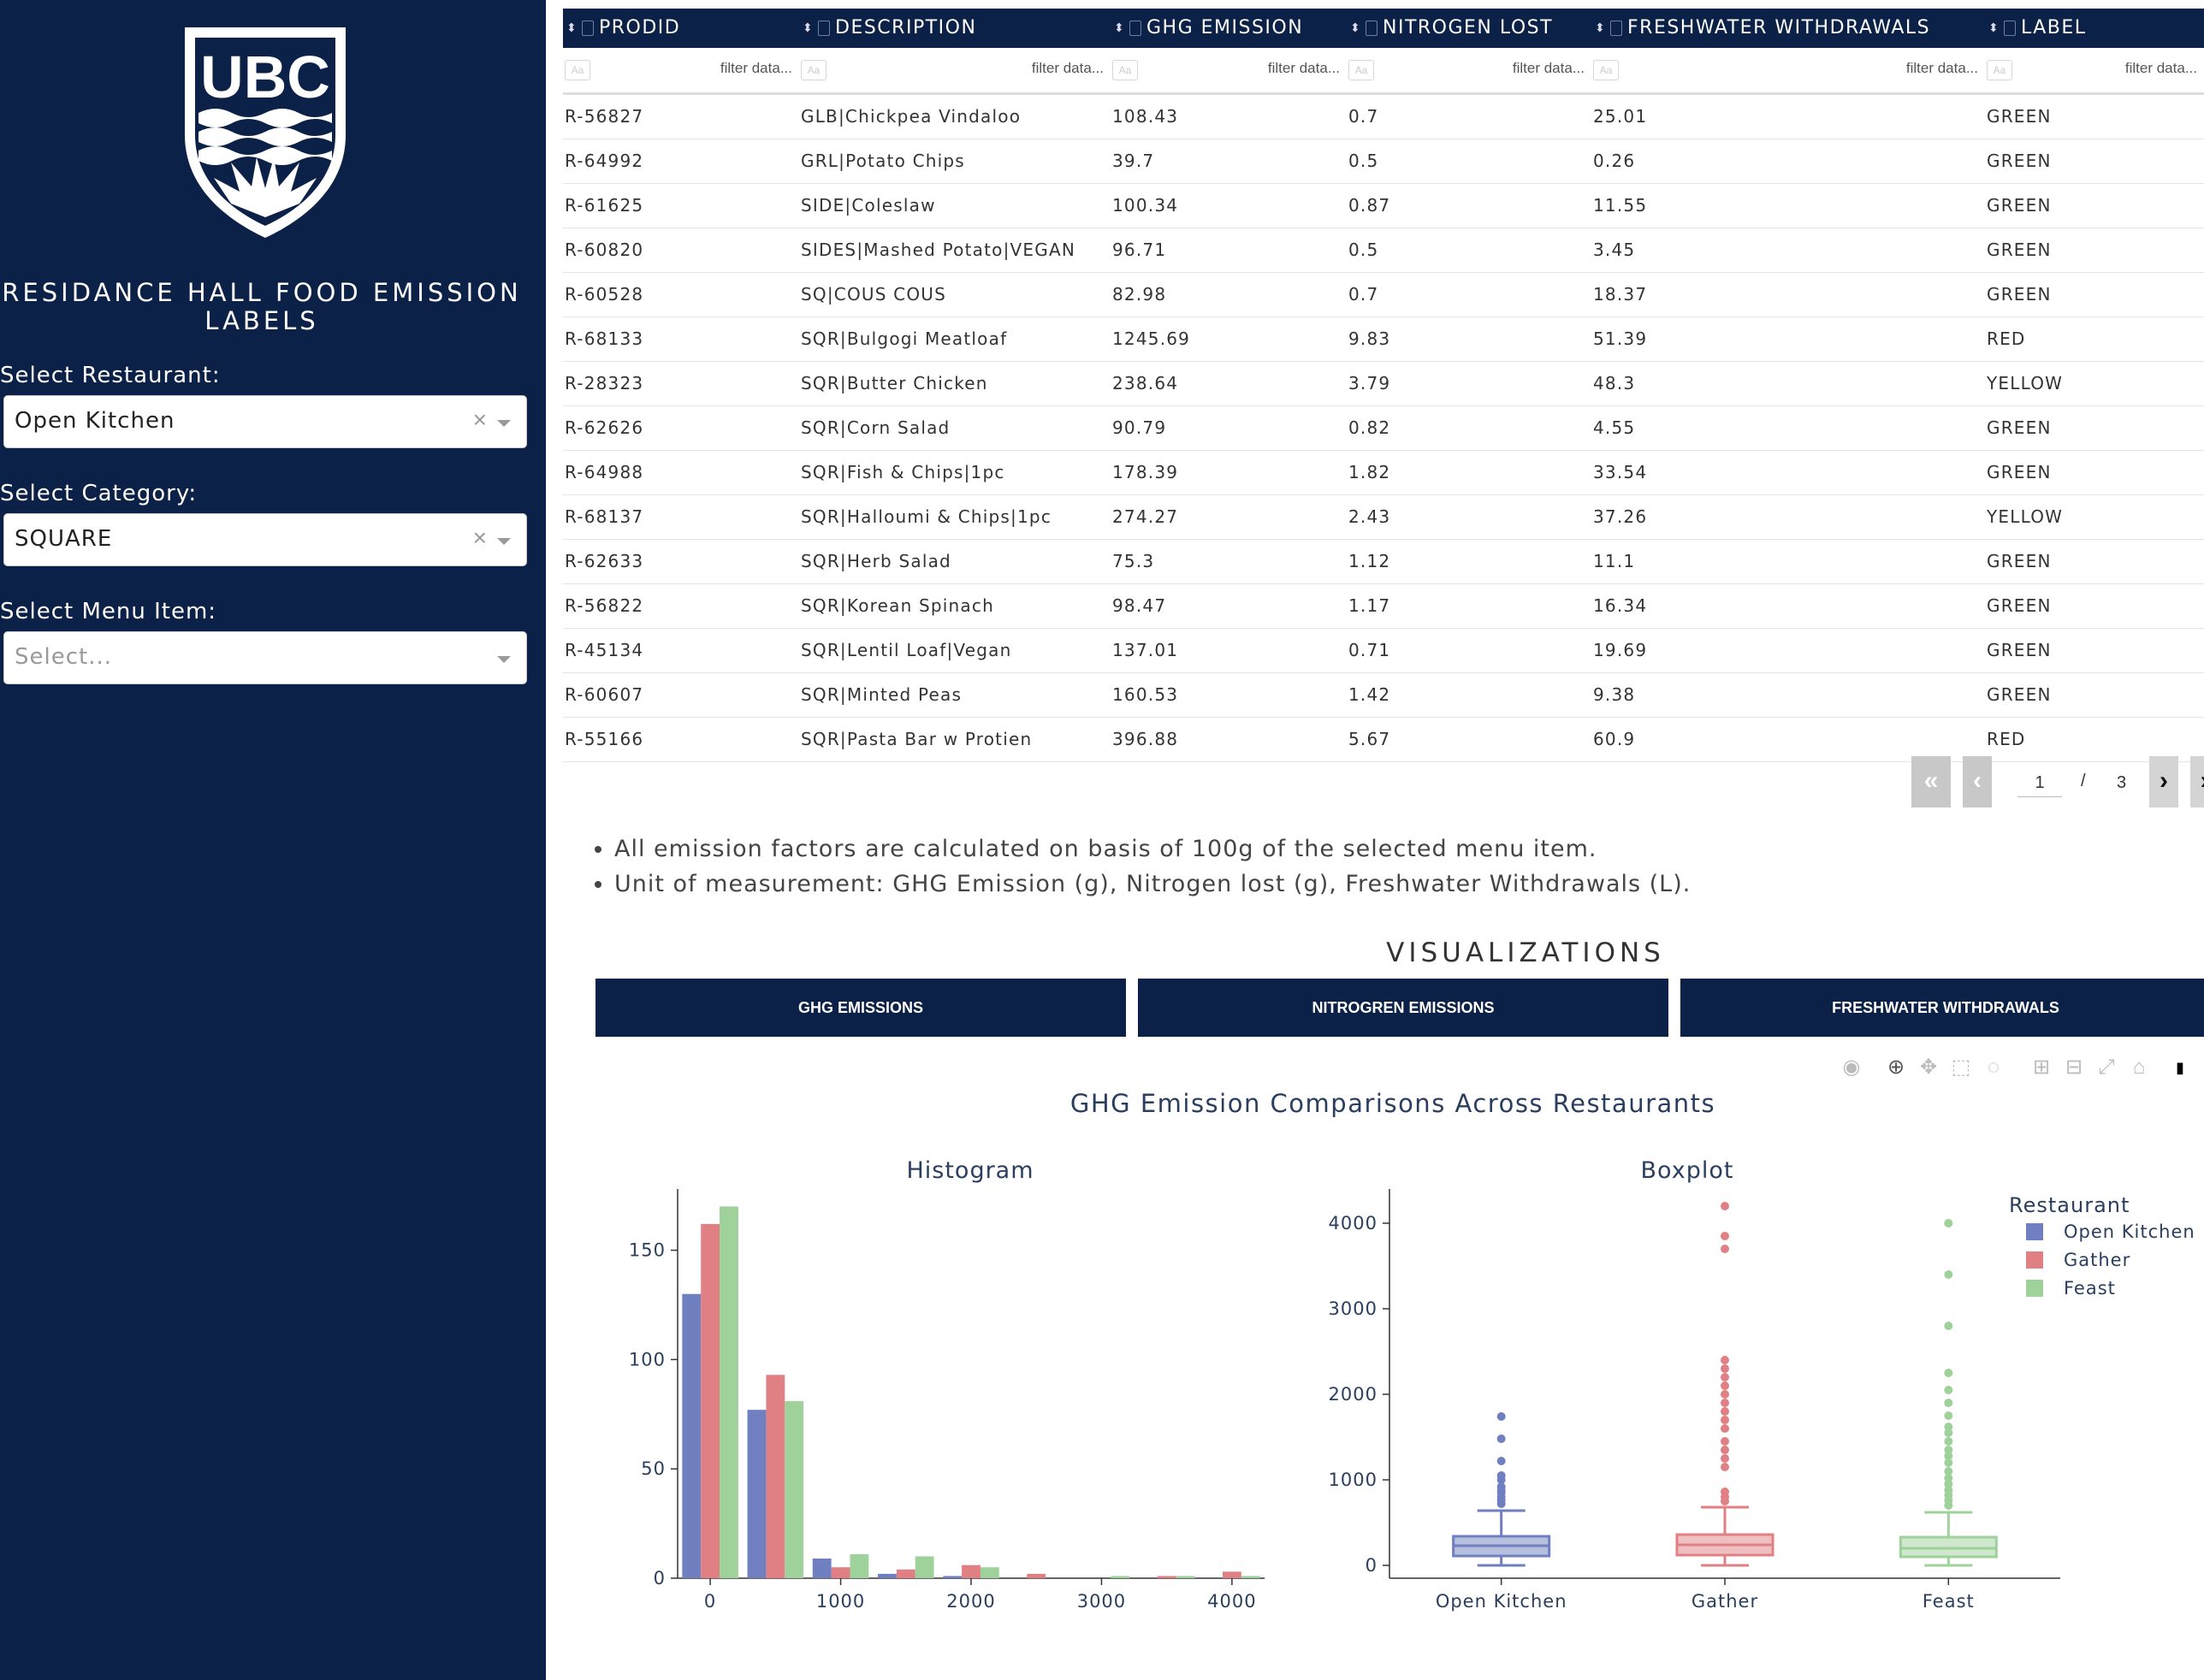 The width and height of the screenshot is (2204, 1680). Describe the element at coordinates (1620, 206) in the screenshot. I see `table-cell: 11.55` at that location.